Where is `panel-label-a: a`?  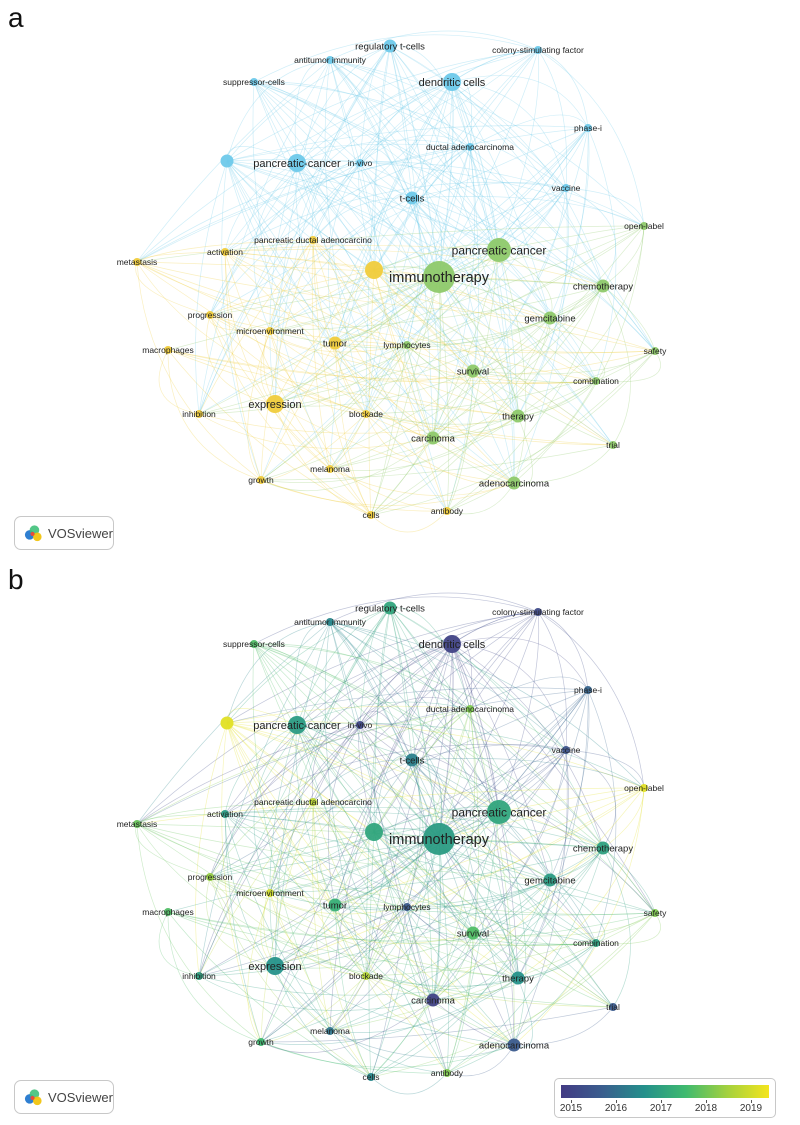
panel-label-a: a is located at coordinates (16, 17).